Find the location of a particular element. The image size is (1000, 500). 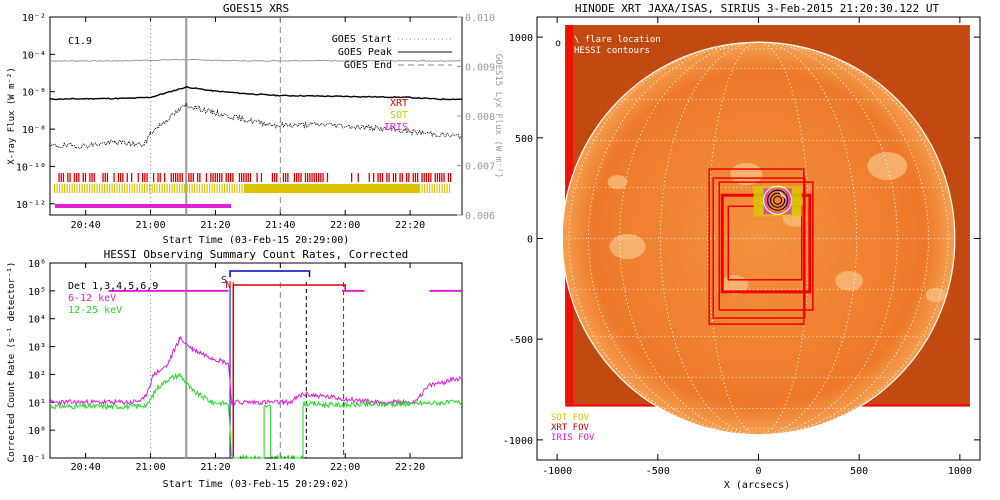

hessi-x-axis-label: Start Time (03-Feb-15 20:29:02) is located at coordinates (256, 484).